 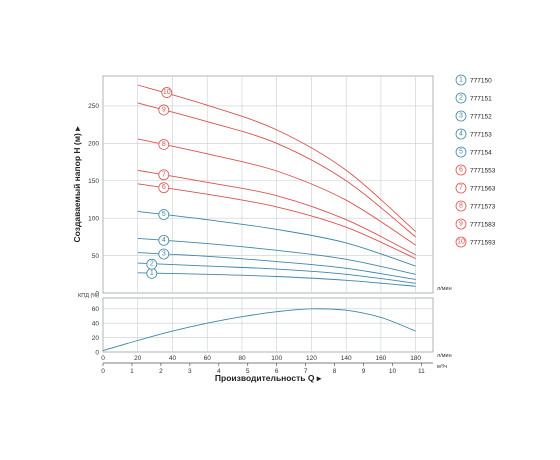 What do you see at coordinates (96, 338) in the screenshot?
I see `eff-y-tick-label: 20` at bounding box center [96, 338].